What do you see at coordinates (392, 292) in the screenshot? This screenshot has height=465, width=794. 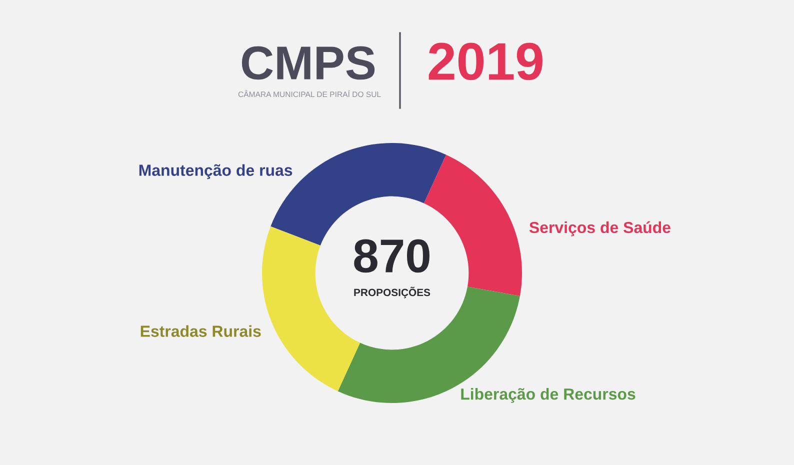 I see `text: PROPOSIÇÕES` at bounding box center [392, 292].